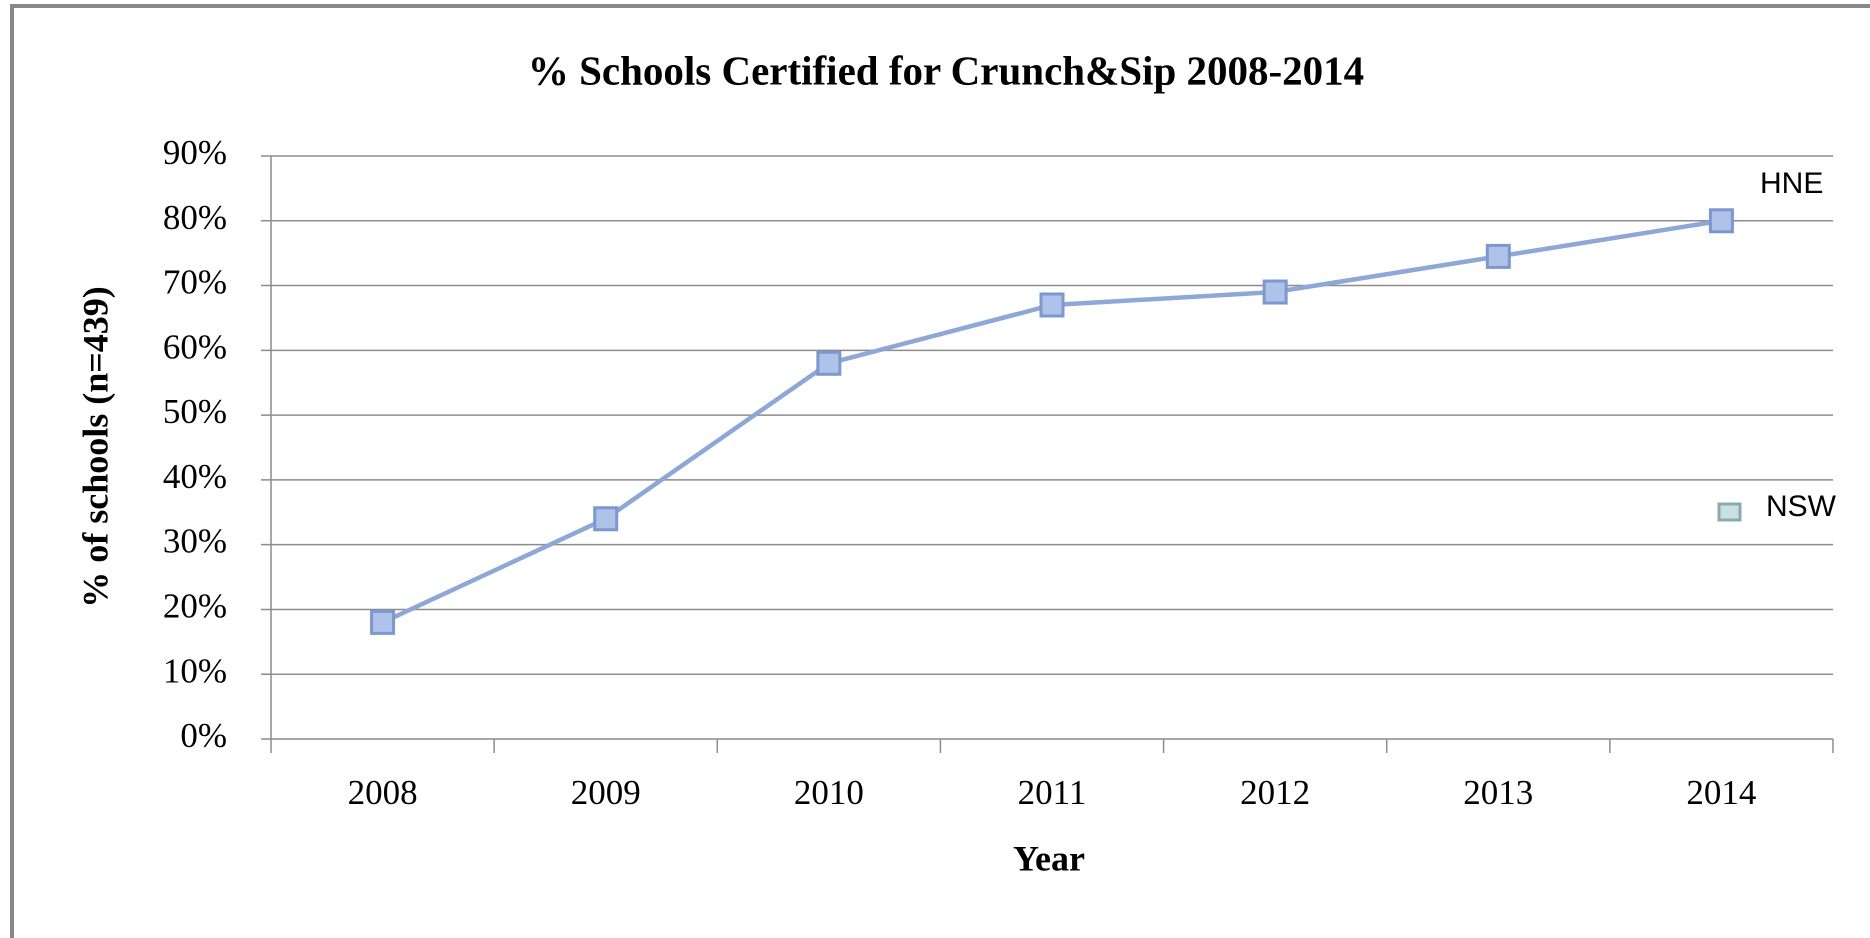 The image size is (1870, 938). I want to click on x-tick-label: 2010, so click(829, 792).